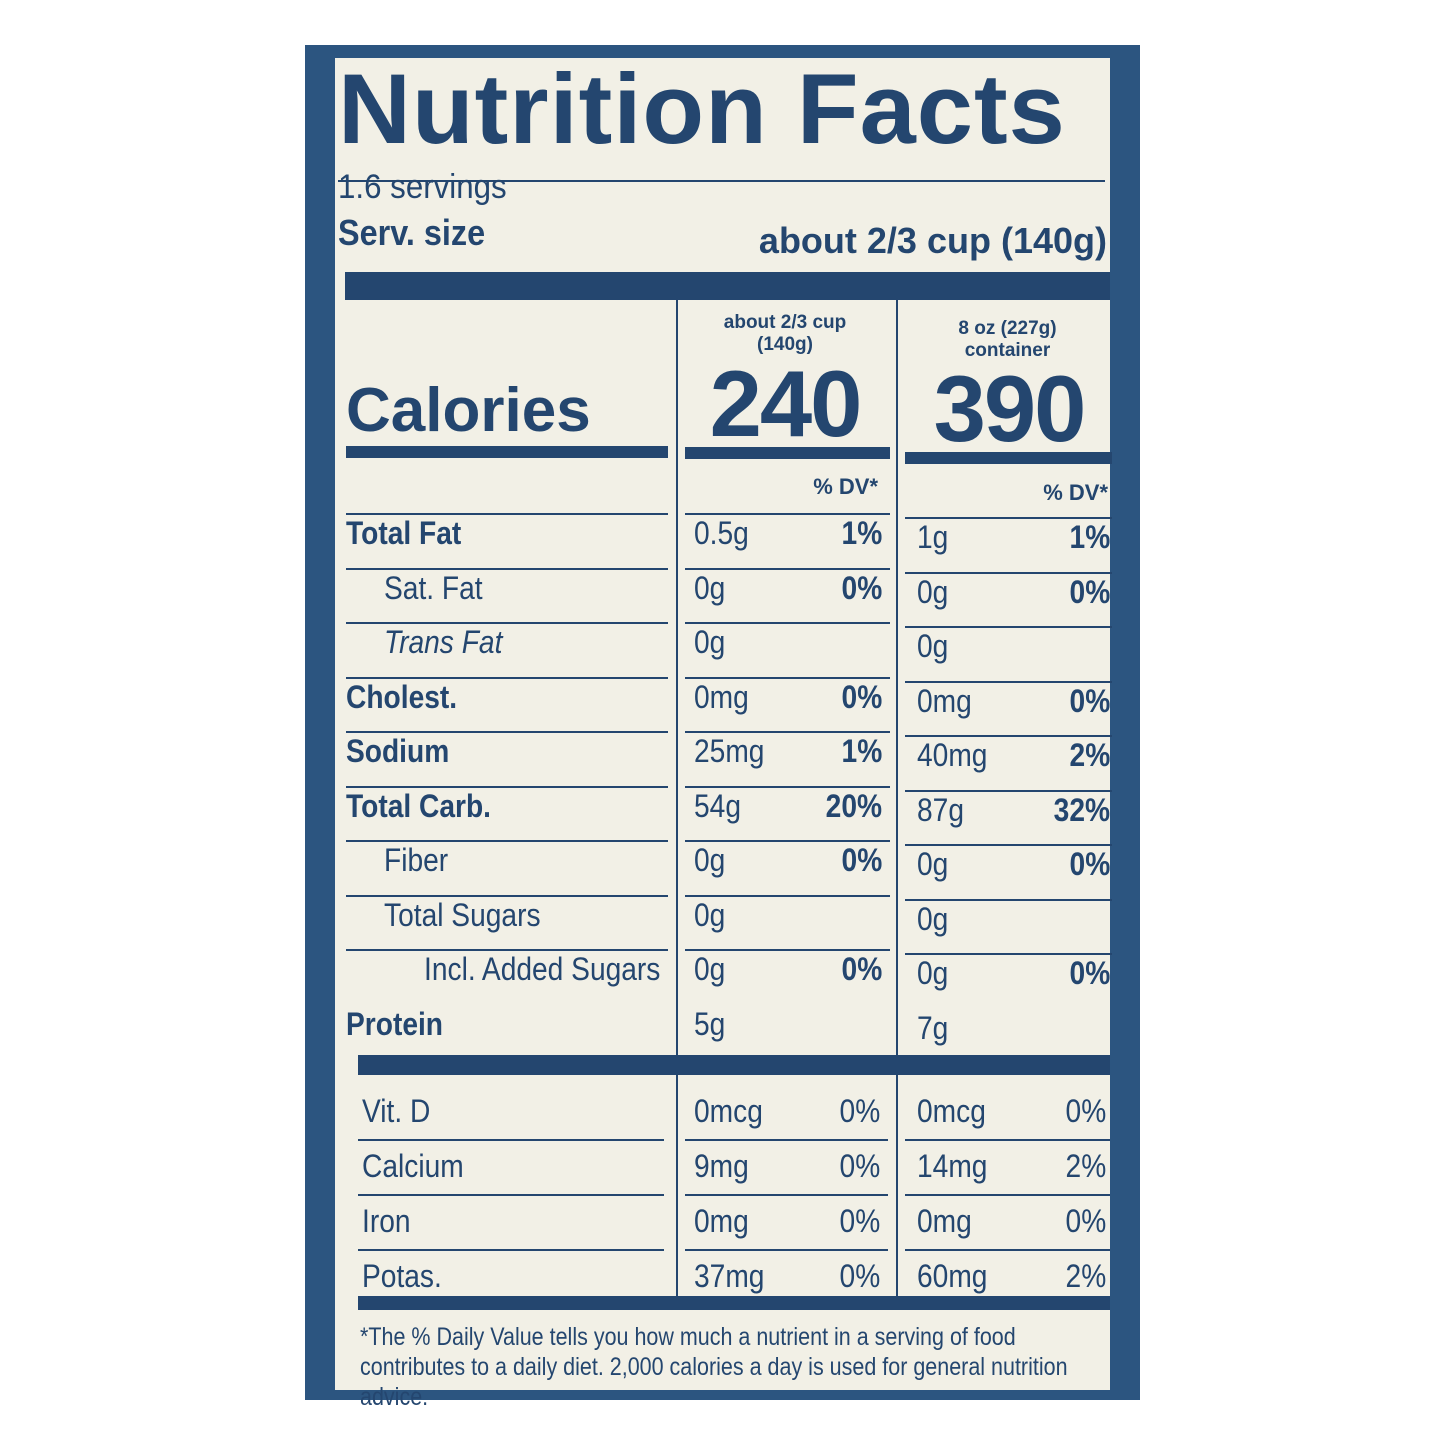 The height and width of the screenshot is (1445, 1445). Describe the element at coordinates (951, 1111) in the screenshot. I see `vitamin-amount-per-container: 0mcg` at that location.